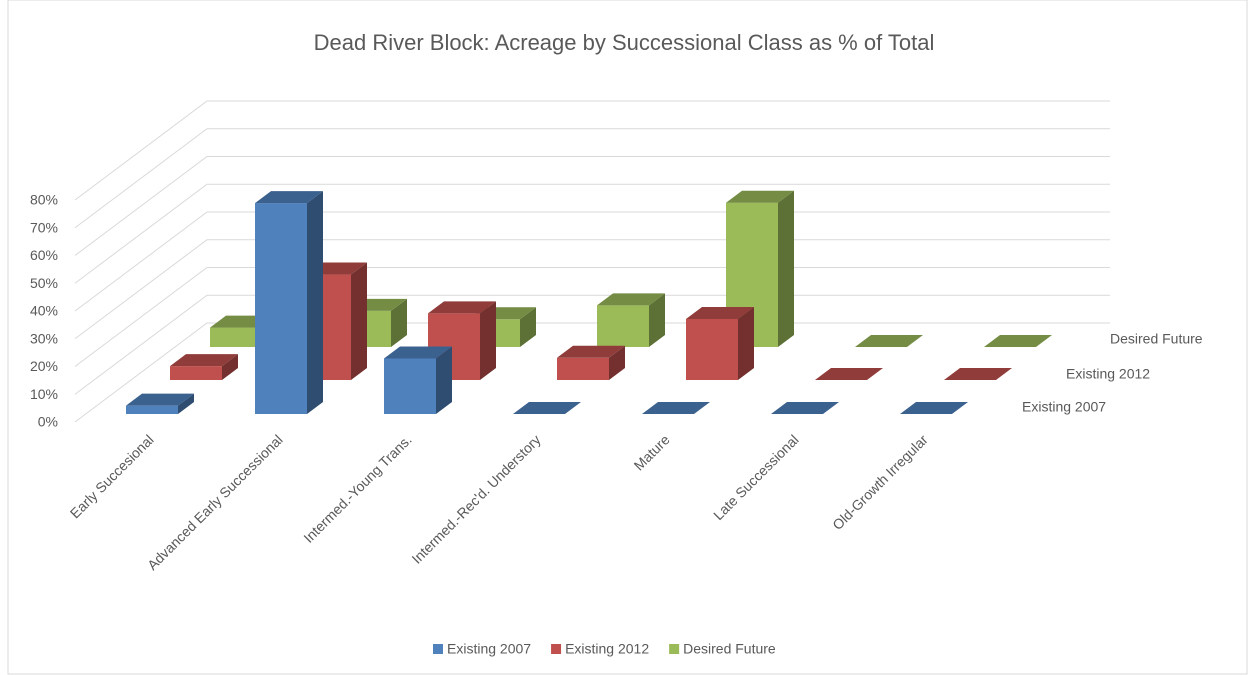  Describe the element at coordinates (44, 283) in the screenshot. I see `y-tick-label: 50%` at that location.